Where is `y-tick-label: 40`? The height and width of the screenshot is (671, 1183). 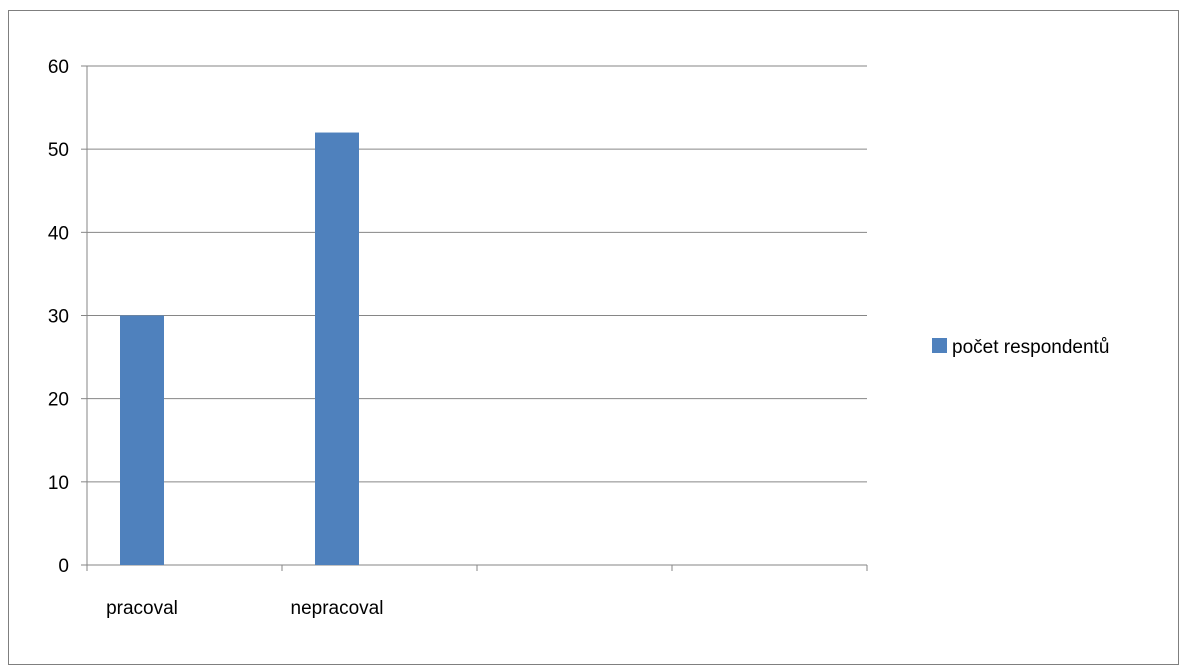 y-tick-label: 40 is located at coordinates (58, 233).